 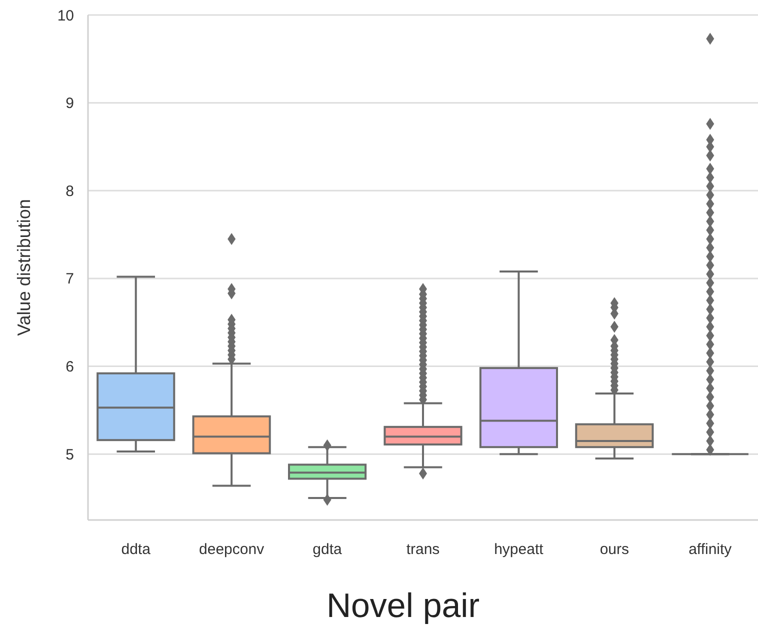 I want to click on y-tick-label: 6, so click(x=70, y=367).